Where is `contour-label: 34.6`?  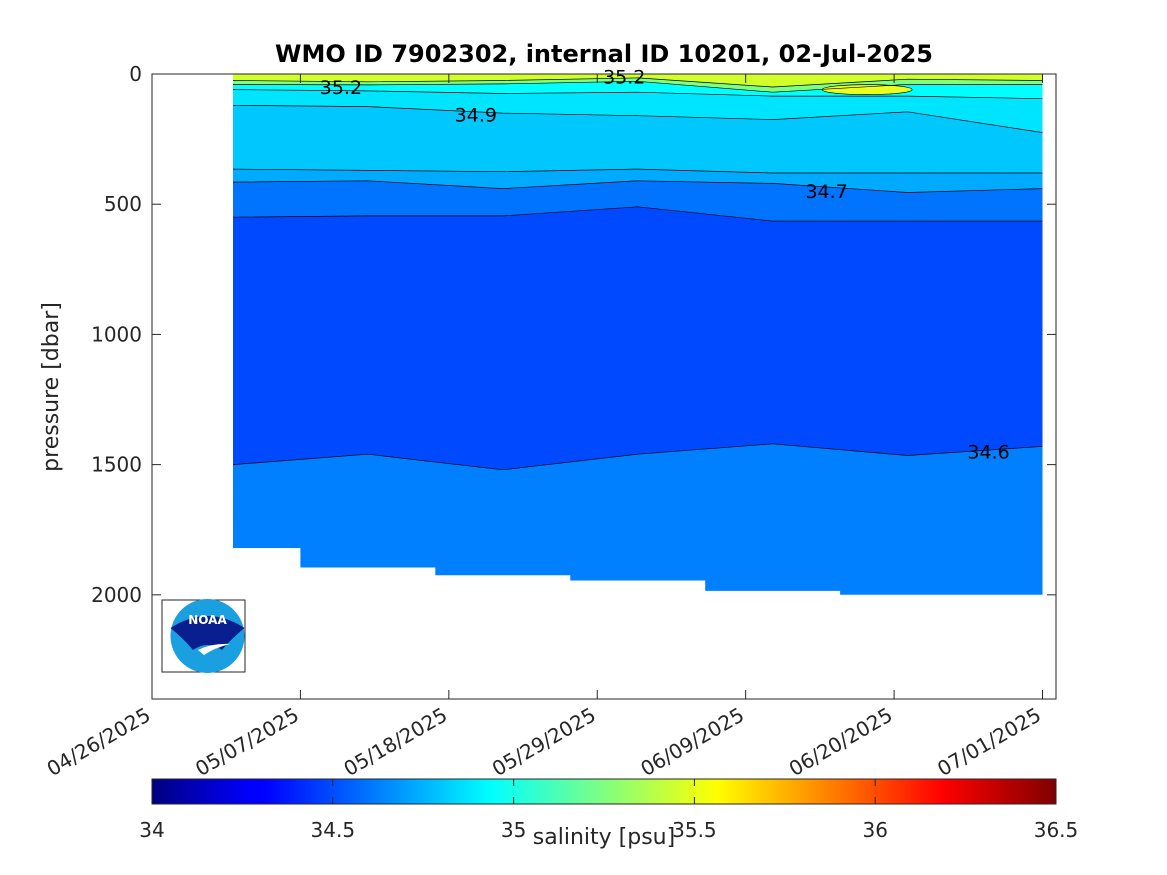 contour-label: 34.6 is located at coordinates (988, 453).